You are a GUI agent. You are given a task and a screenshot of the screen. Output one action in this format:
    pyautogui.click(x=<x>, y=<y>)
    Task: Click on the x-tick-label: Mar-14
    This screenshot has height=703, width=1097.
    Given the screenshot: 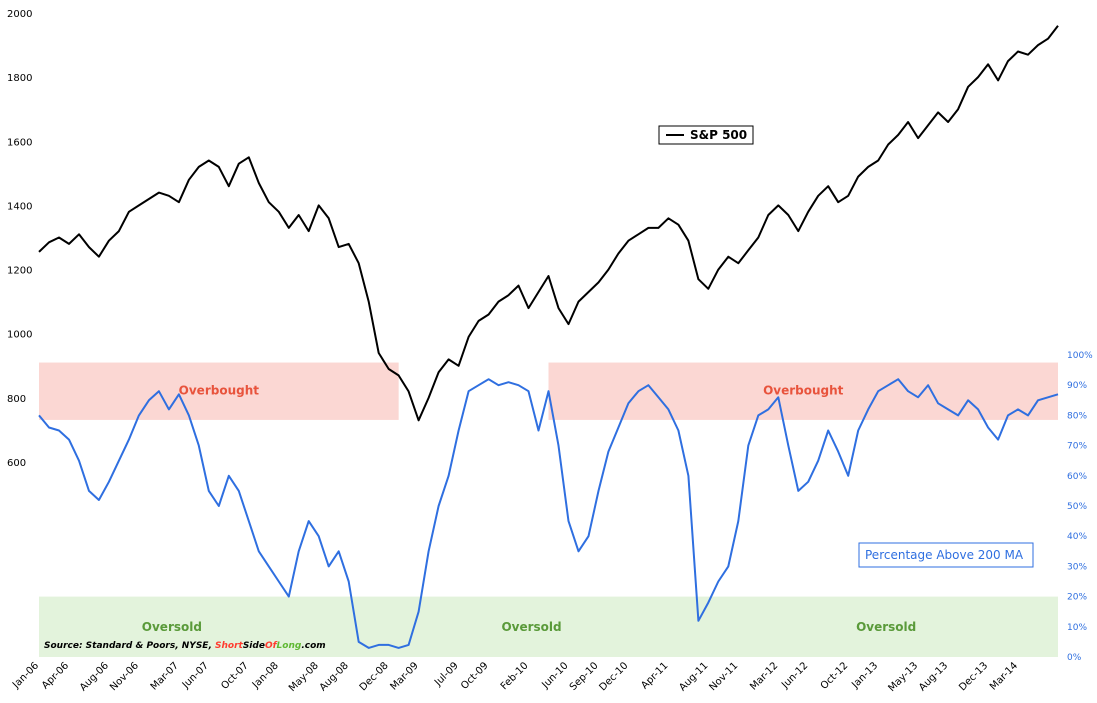 What is the action you would take?
    pyautogui.click(x=1004, y=676)
    